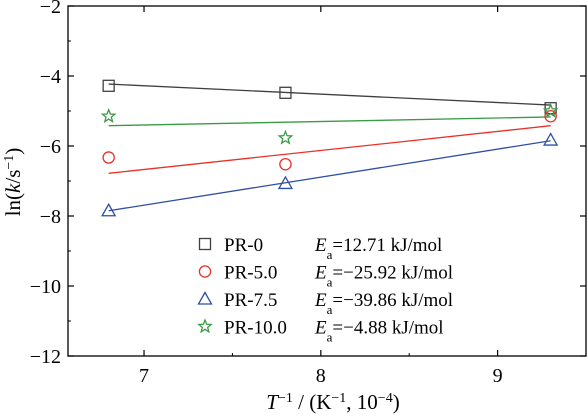  Describe the element at coordinates (144, 376) in the screenshot. I see `x-tick-label: 7` at that location.